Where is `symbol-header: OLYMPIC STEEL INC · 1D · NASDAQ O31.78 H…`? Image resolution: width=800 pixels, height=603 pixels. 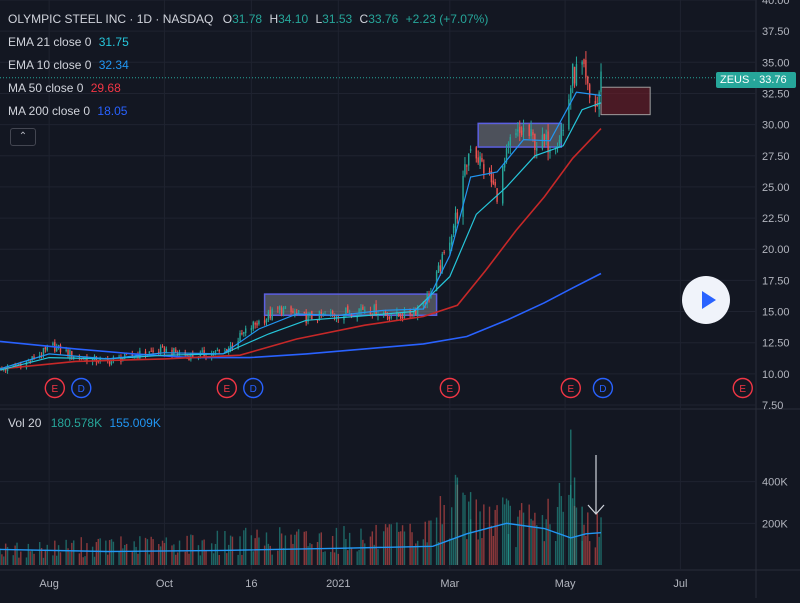
symbol-header: OLYMPIC STEEL INC · 1D · NASDAQ O31.78 H… is located at coordinates (248, 21).